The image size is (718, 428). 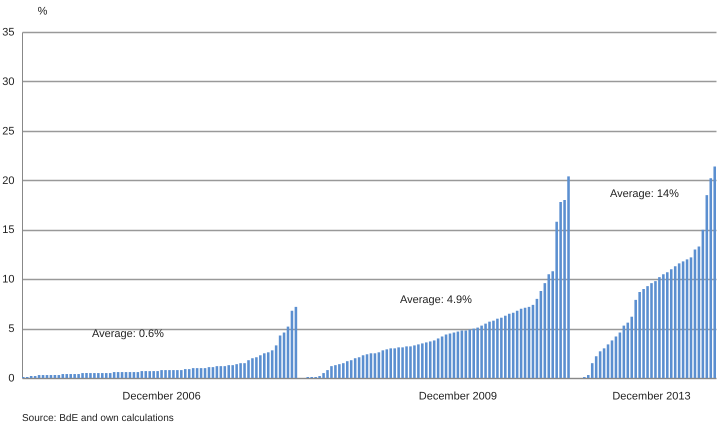 What do you see at coordinates (11, 329) in the screenshot?
I see `y-tick-label: 5` at bounding box center [11, 329].